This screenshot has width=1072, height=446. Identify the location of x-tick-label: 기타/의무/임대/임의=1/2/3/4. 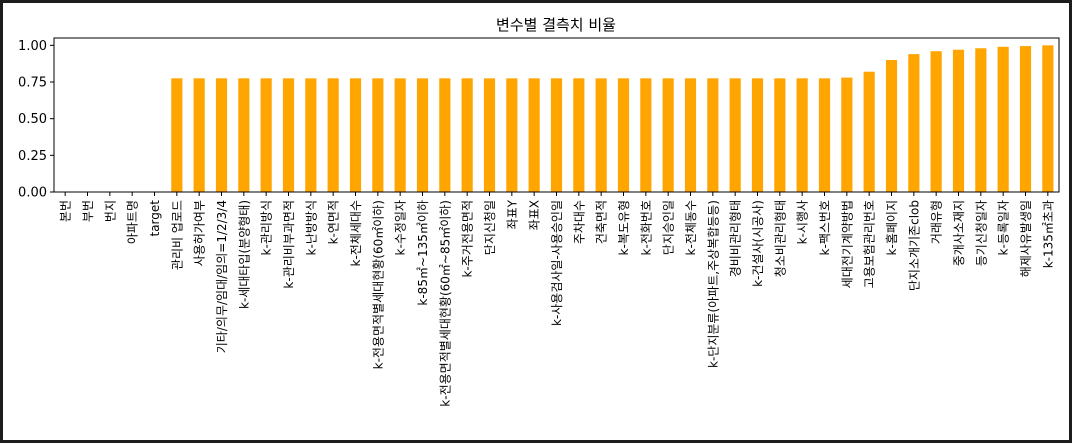
(222, 276).